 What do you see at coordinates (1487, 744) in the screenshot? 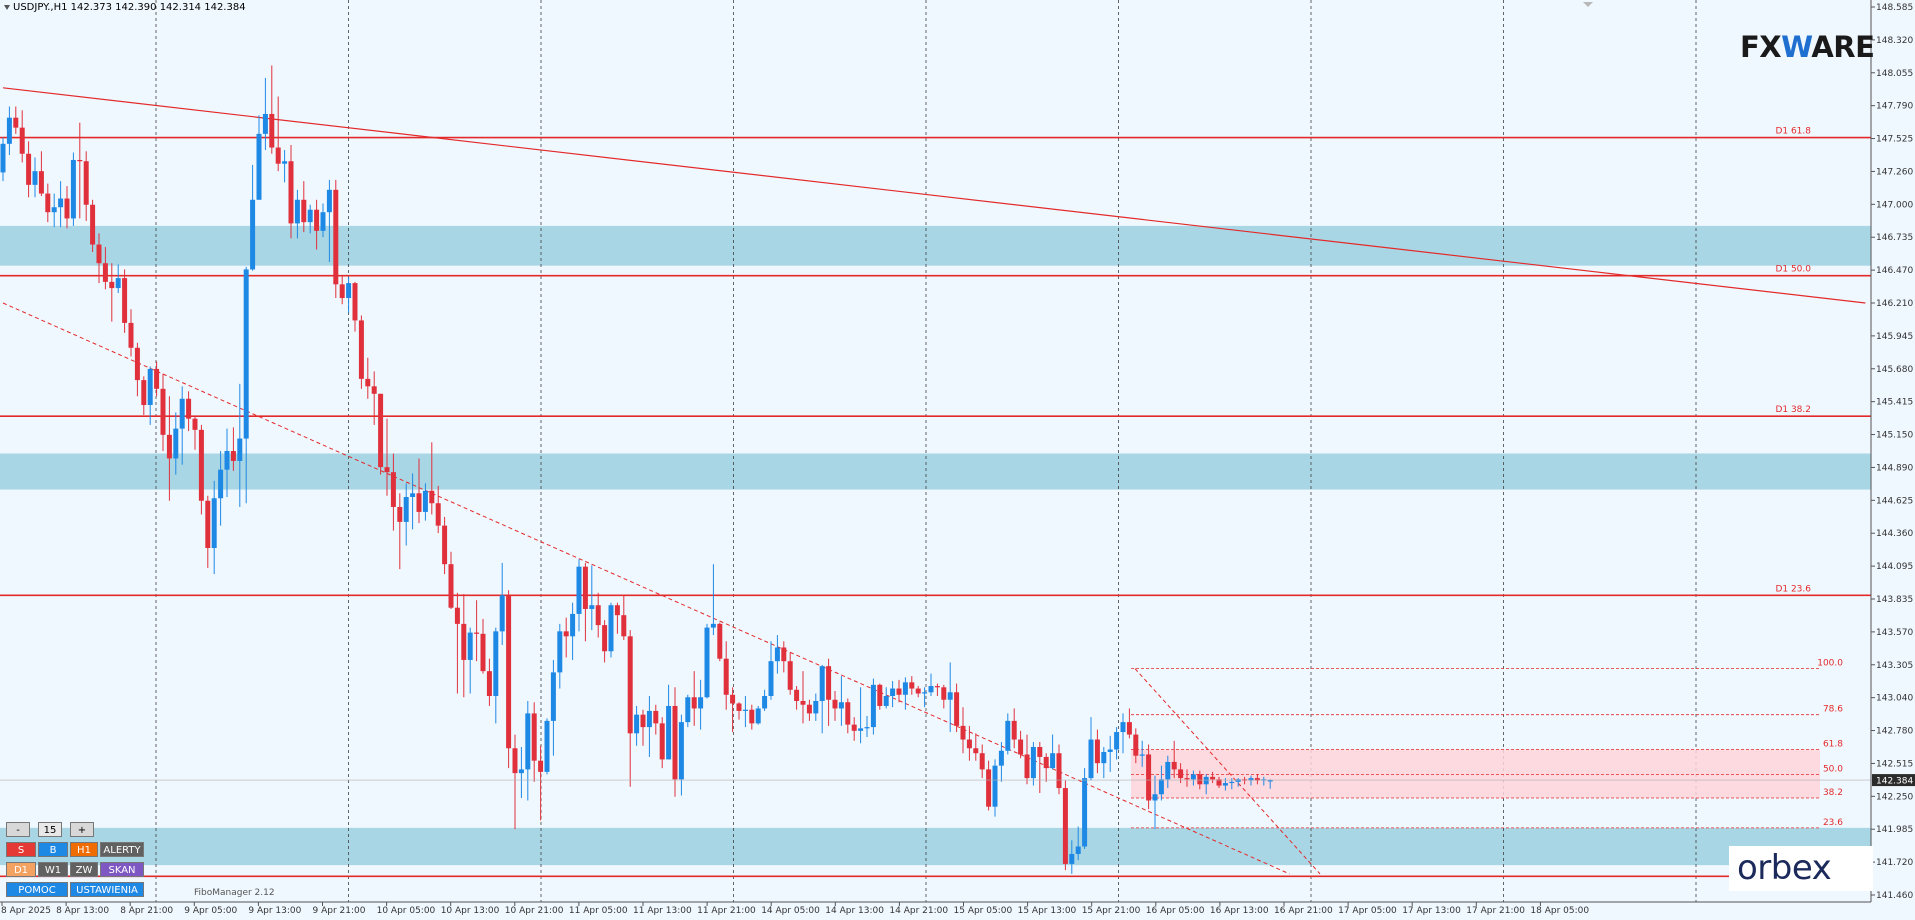
I see `fib-retracement: 100.0 78.6 61.8 50.0 38.2 23.6` at bounding box center [1487, 744].